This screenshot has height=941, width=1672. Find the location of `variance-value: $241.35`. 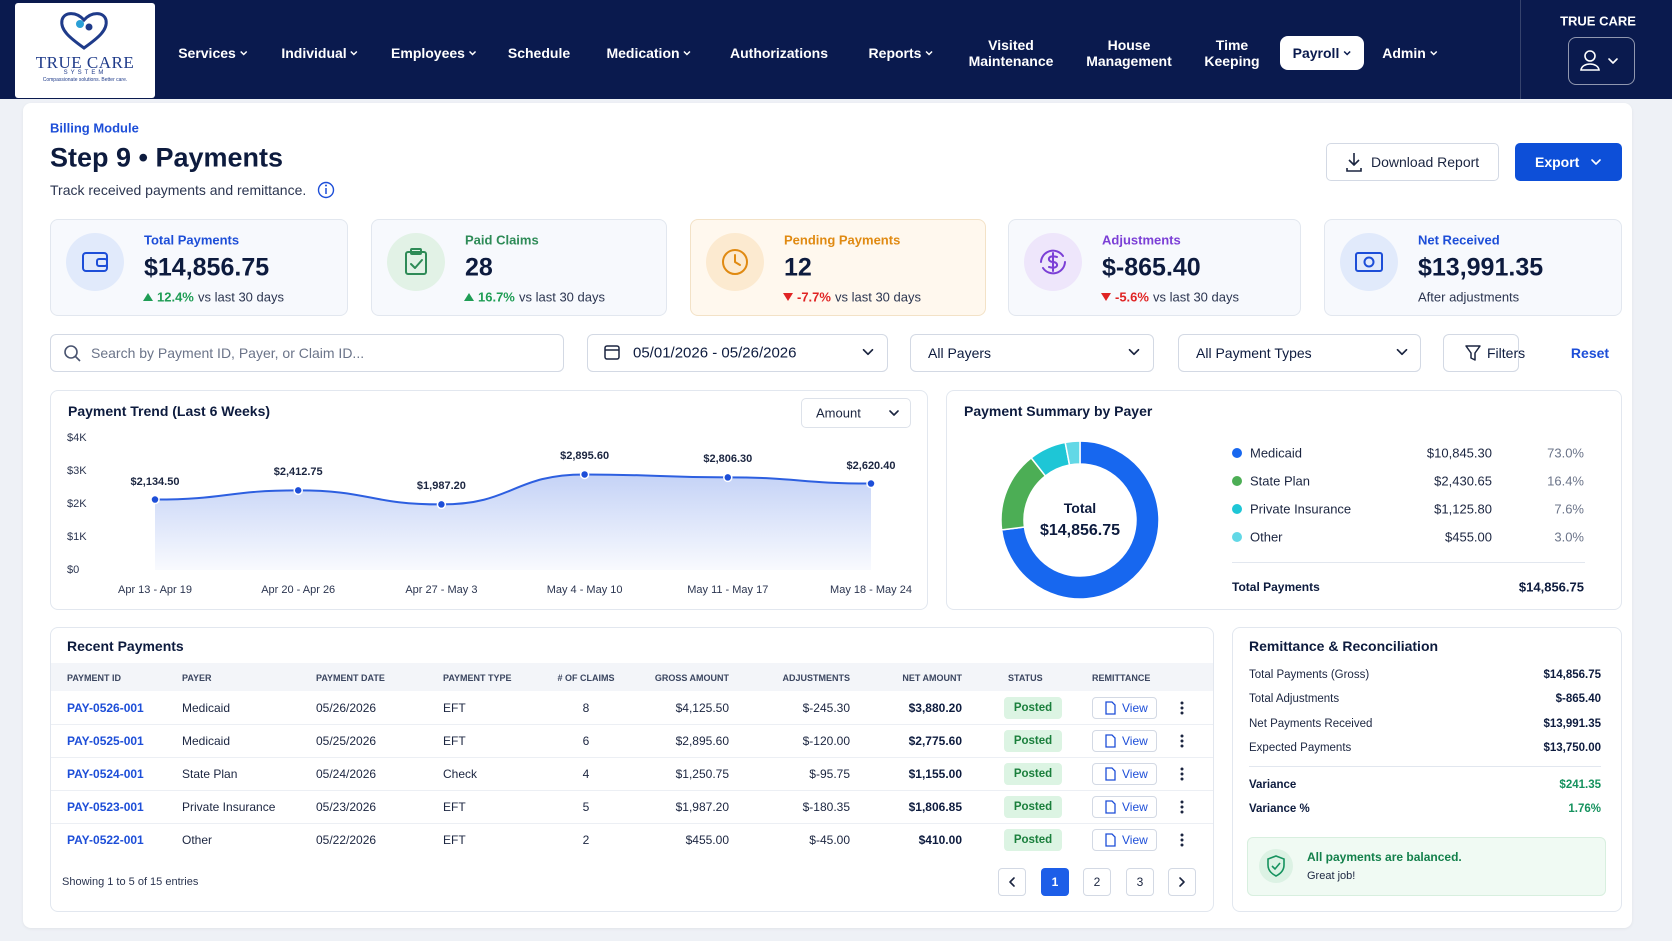

variance-value: $241.35 is located at coordinates (1580, 785).